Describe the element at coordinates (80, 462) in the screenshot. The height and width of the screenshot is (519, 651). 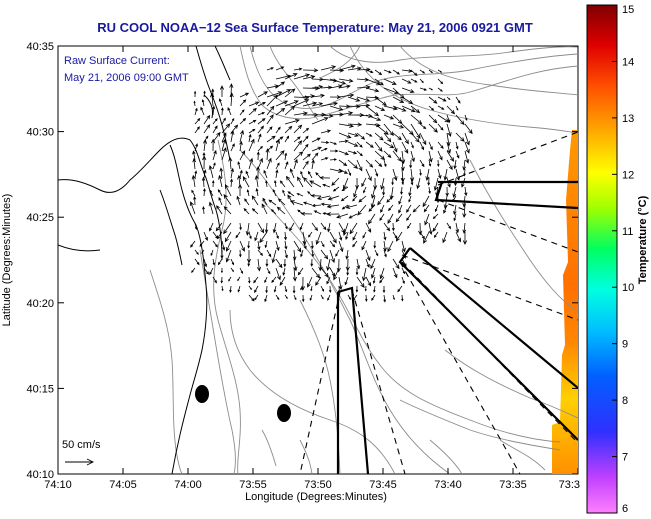
I see `scale-arrow` at that location.